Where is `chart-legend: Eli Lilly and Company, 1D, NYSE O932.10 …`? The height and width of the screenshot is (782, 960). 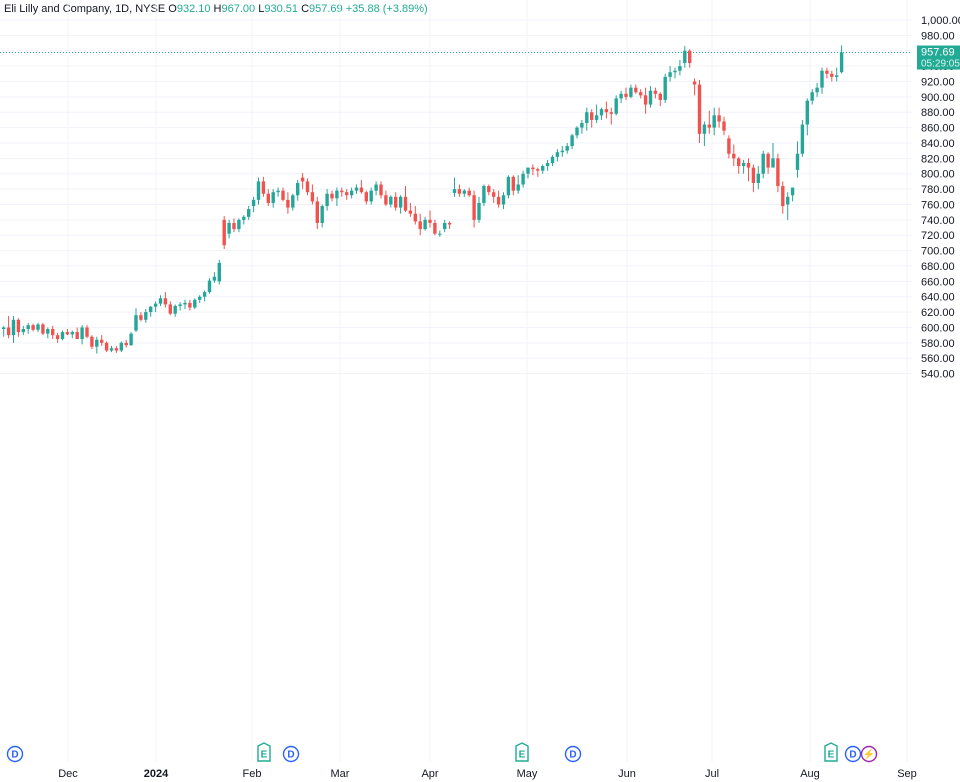 chart-legend: Eli Lilly and Company, 1D, NYSE O932.10 … is located at coordinates (216, 9).